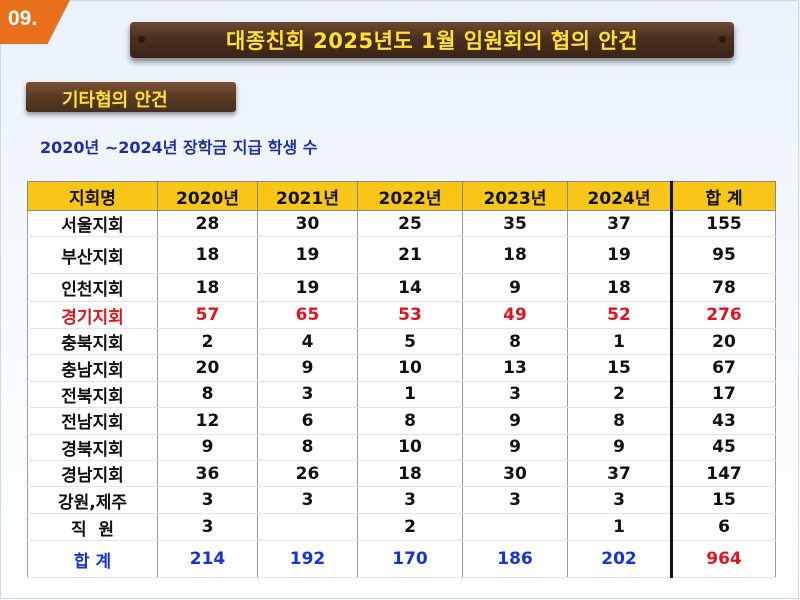  What do you see at coordinates (92, 500) in the screenshot?
I see `branch-name-cell: 강원,제주` at bounding box center [92, 500].